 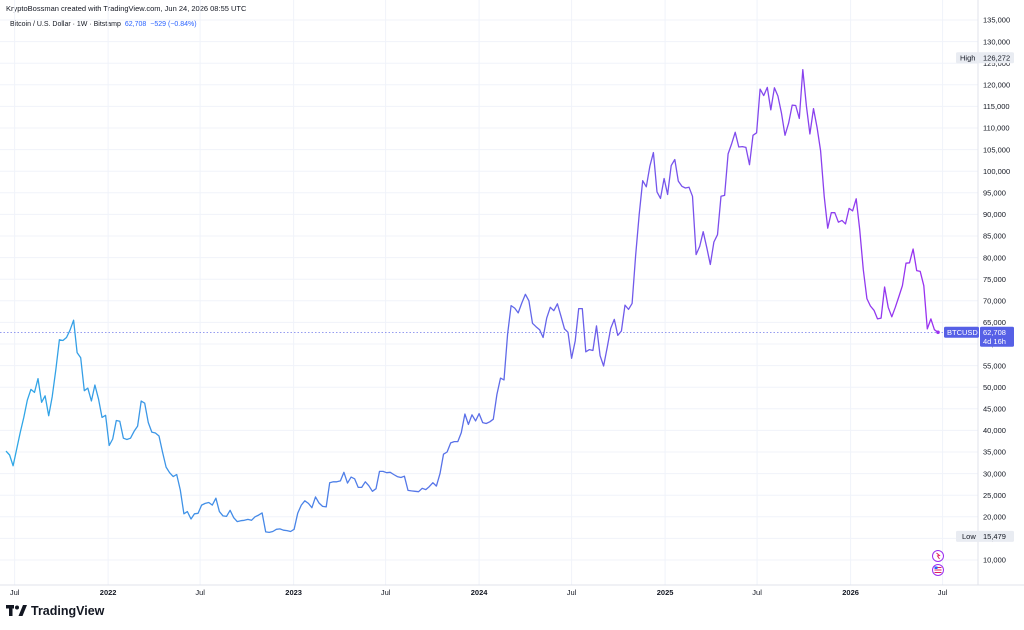 What do you see at coordinates (994, 332) in the screenshot?
I see `last-price-label: 62,708` at bounding box center [994, 332].